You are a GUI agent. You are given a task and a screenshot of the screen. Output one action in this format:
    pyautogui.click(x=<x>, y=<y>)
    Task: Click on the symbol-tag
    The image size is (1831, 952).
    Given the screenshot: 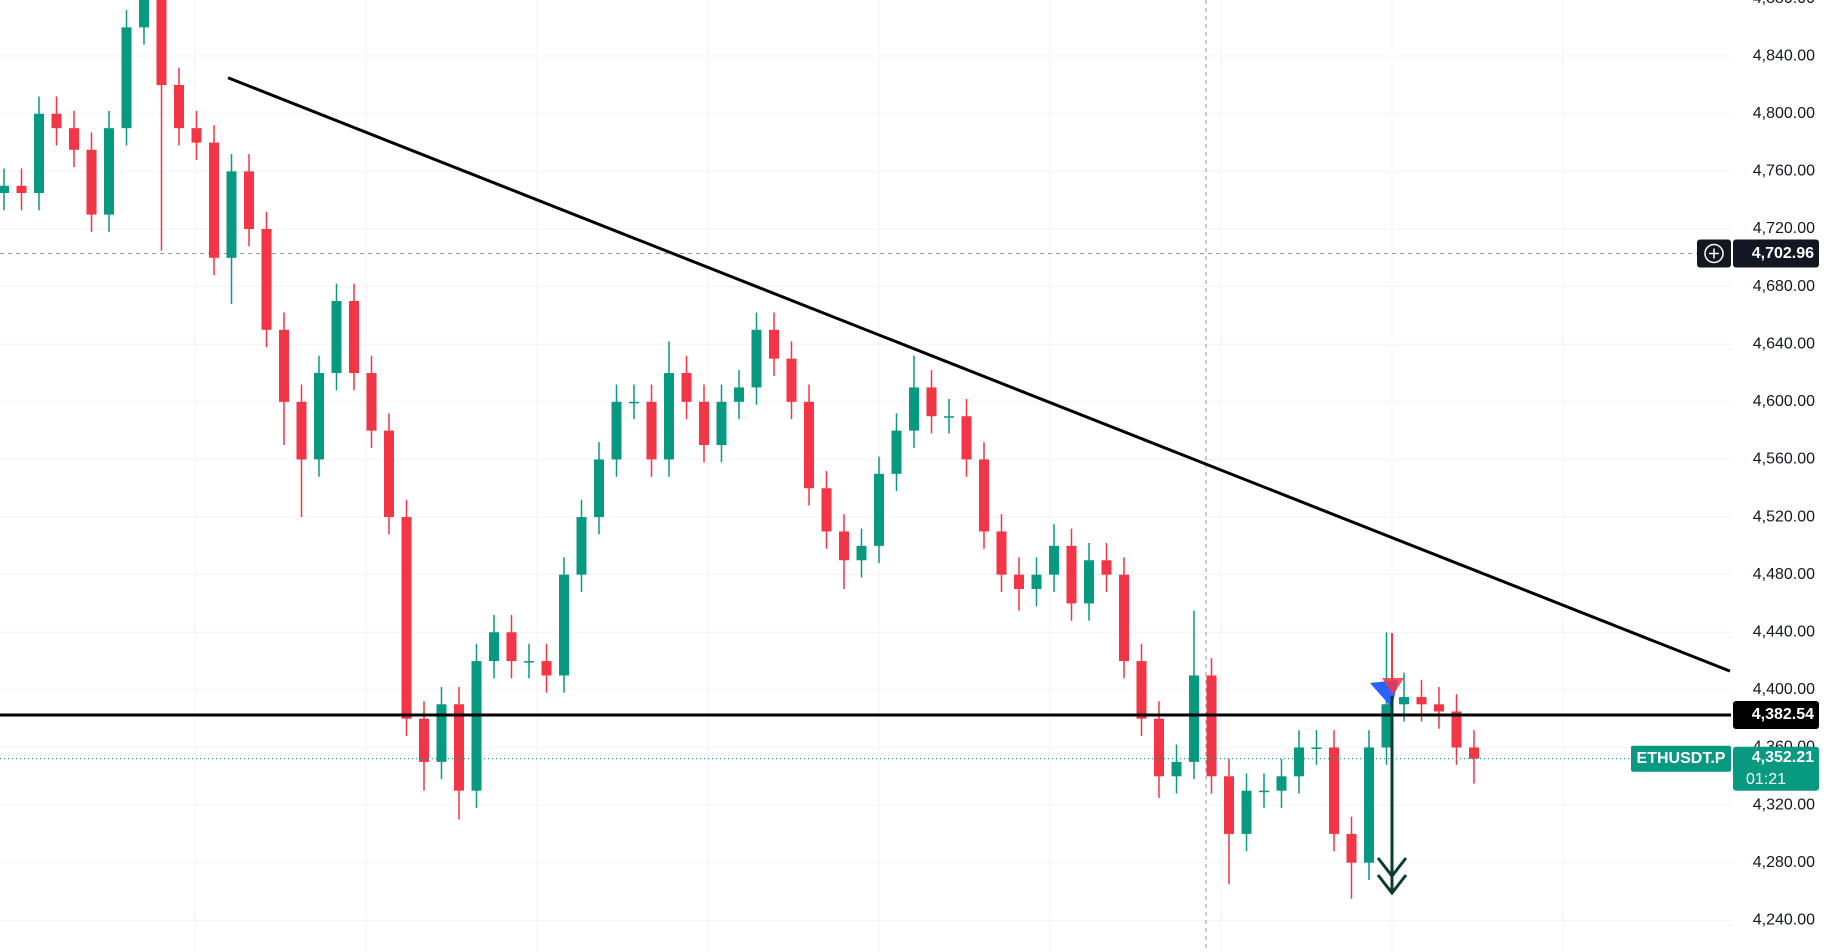 What is the action you would take?
    pyautogui.click(x=1681, y=758)
    